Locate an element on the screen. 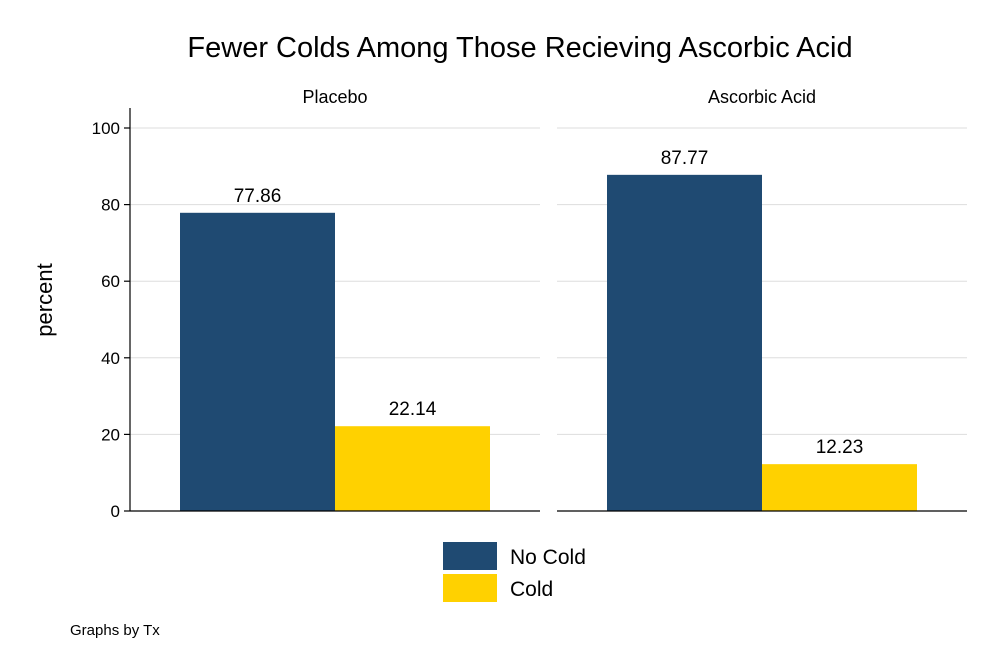  legend-label-no-cold: No Cold is located at coordinates (548, 557).